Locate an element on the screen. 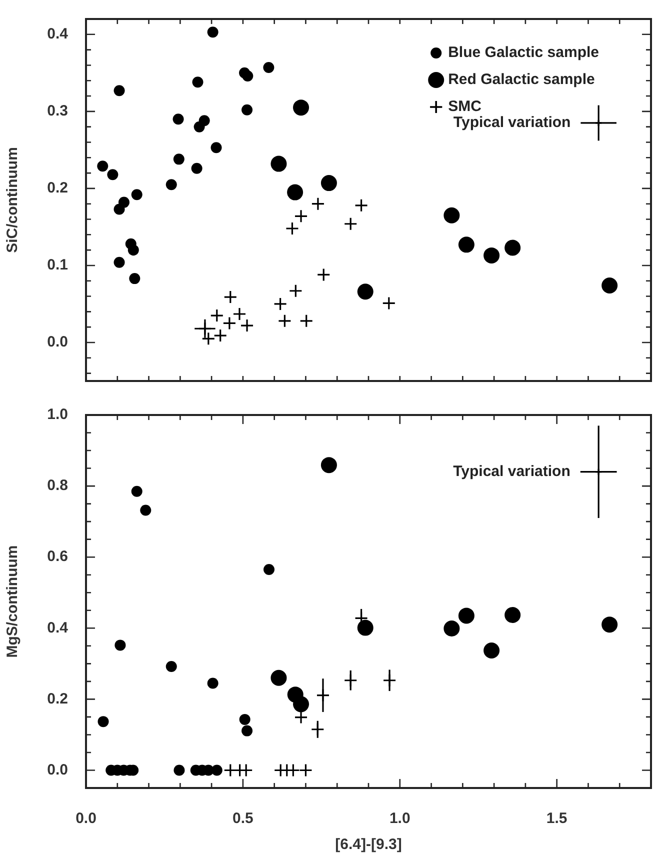 The width and height of the screenshot is (660, 858). x-tick-label: 1.5 is located at coordinates (557, 819).